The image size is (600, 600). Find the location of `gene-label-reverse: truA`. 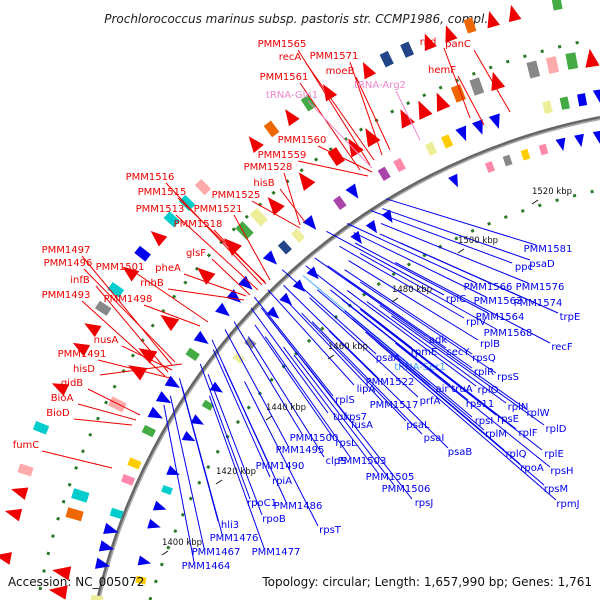

gene-label-reverse: truA is located at coordinates (461, 389).